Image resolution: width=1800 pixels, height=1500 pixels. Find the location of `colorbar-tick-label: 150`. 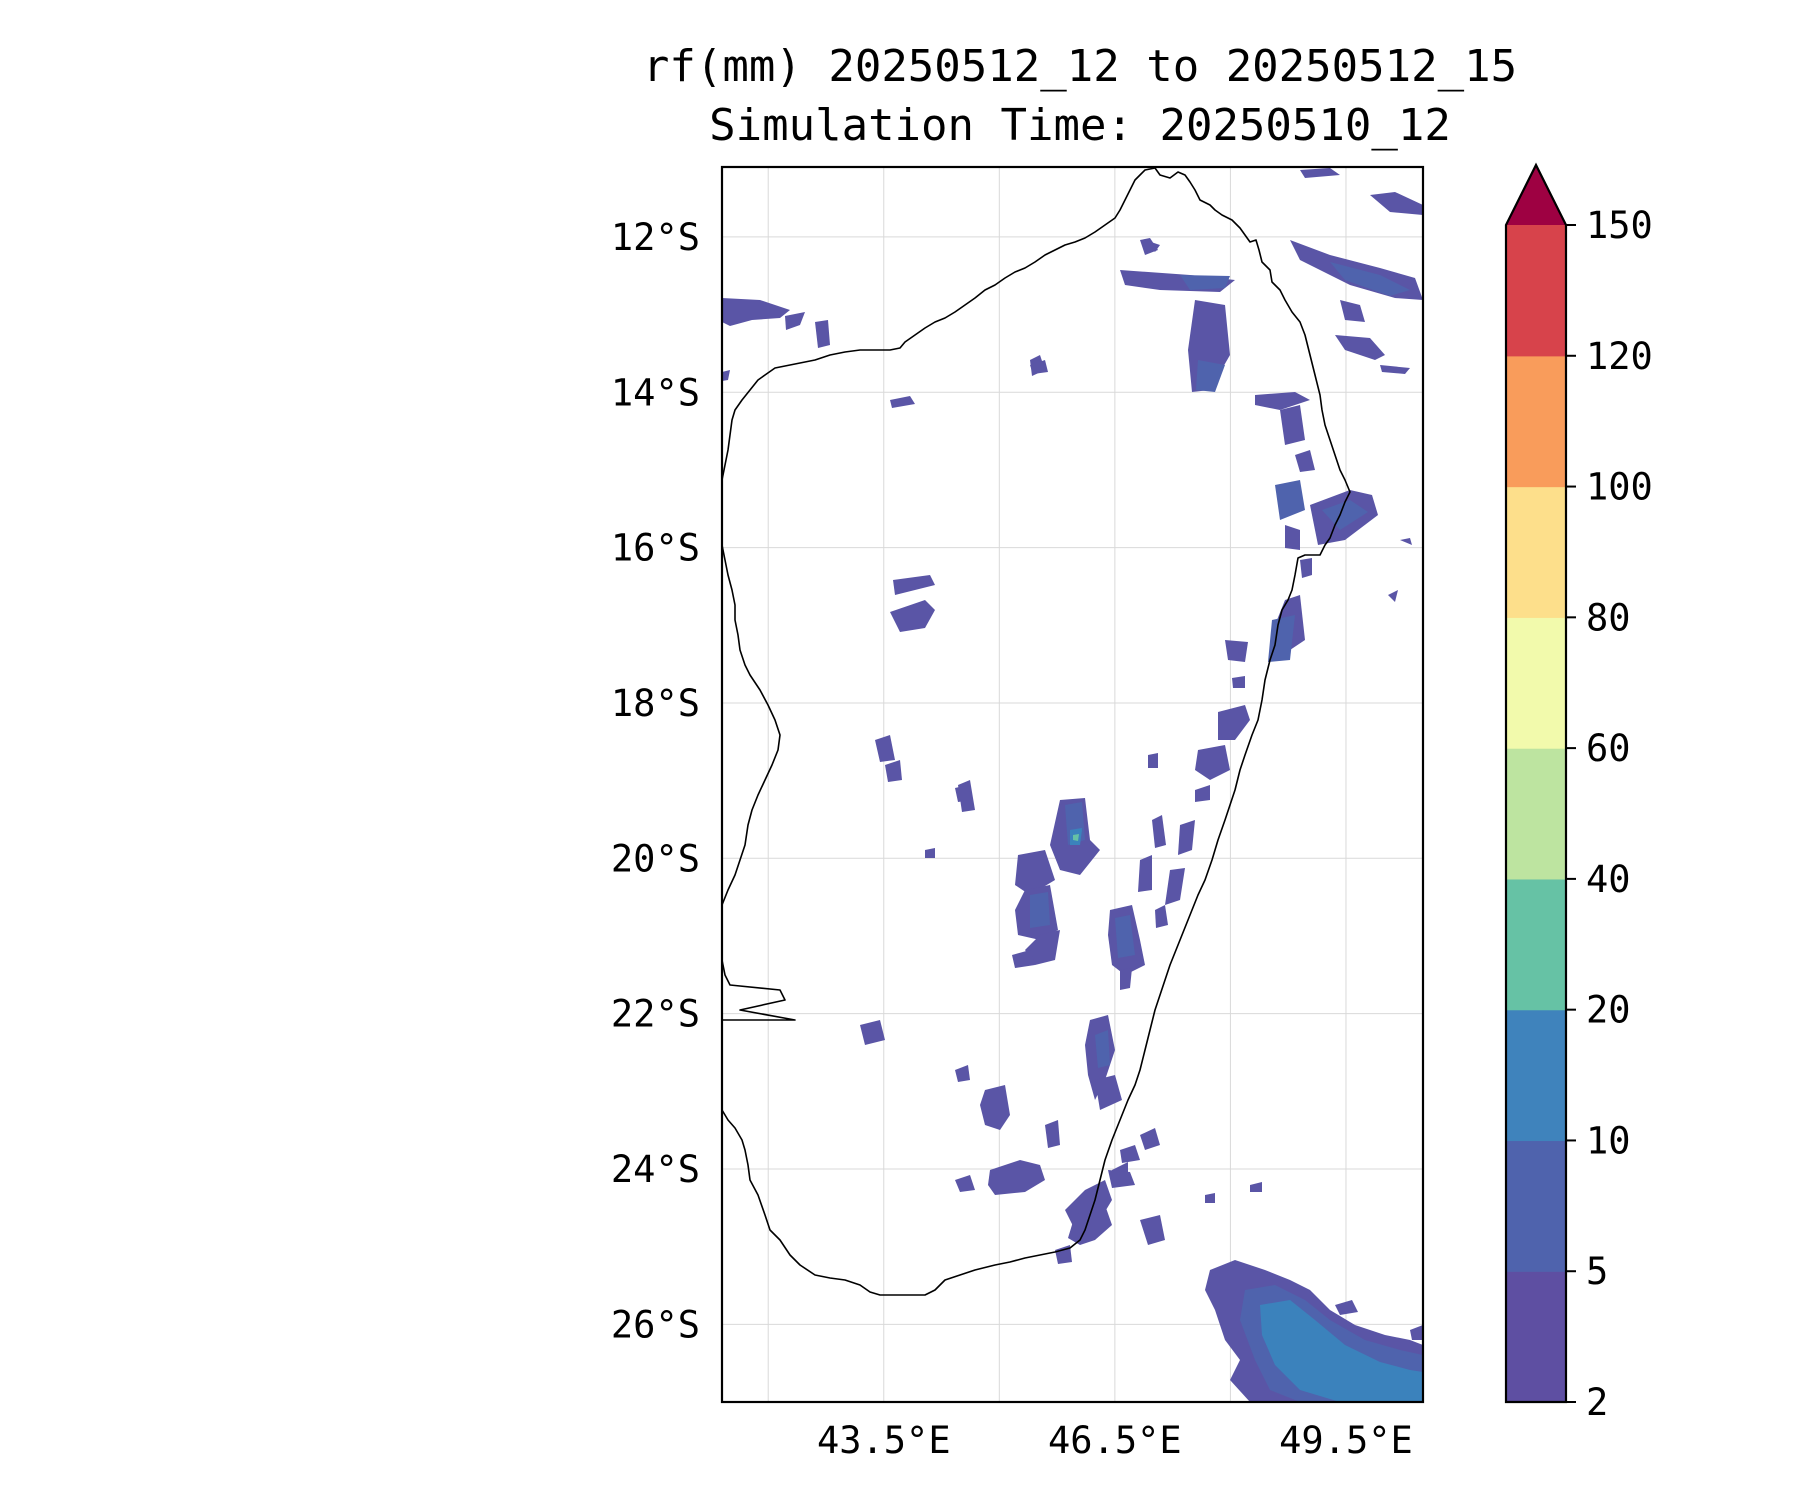

colorbar-tick-label: 150 is located at coordinates (1619, 225).